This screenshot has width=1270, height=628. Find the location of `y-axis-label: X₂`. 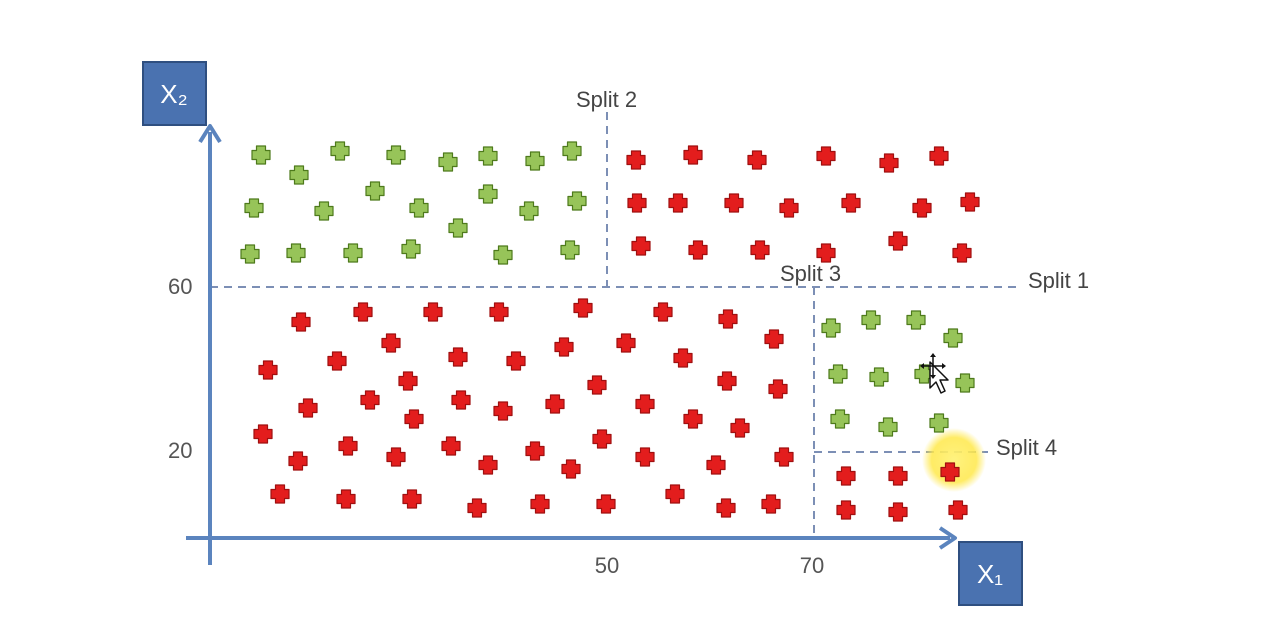

y-axis-label: X₂ is located at coordinates (173, 94).